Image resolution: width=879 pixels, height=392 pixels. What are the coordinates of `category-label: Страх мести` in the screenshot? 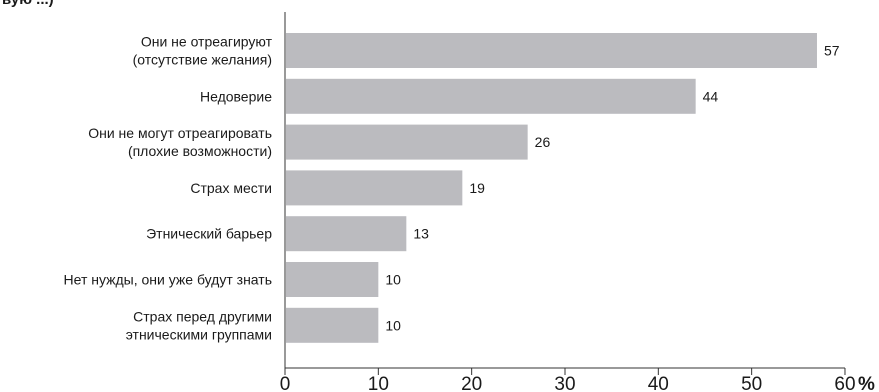 It's located at (231, 188).